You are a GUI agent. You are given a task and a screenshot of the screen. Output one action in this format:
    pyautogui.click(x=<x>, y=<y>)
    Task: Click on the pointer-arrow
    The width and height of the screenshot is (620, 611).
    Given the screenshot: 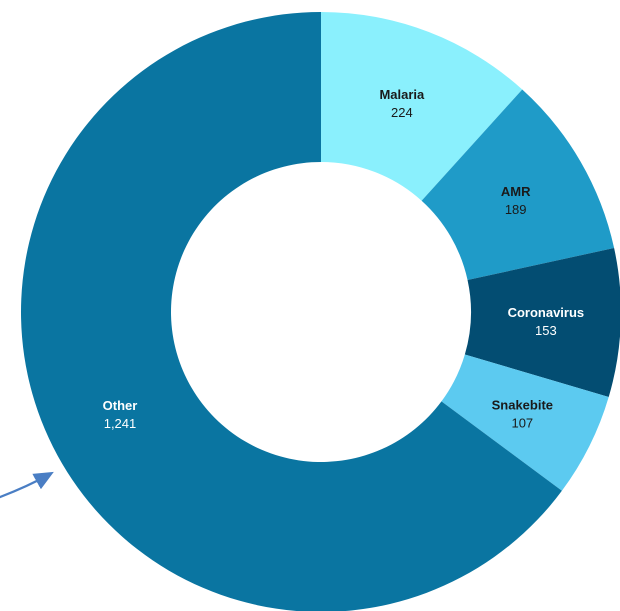 What is the action you would take?
    pyautogui.click(x=27, y=485)
    